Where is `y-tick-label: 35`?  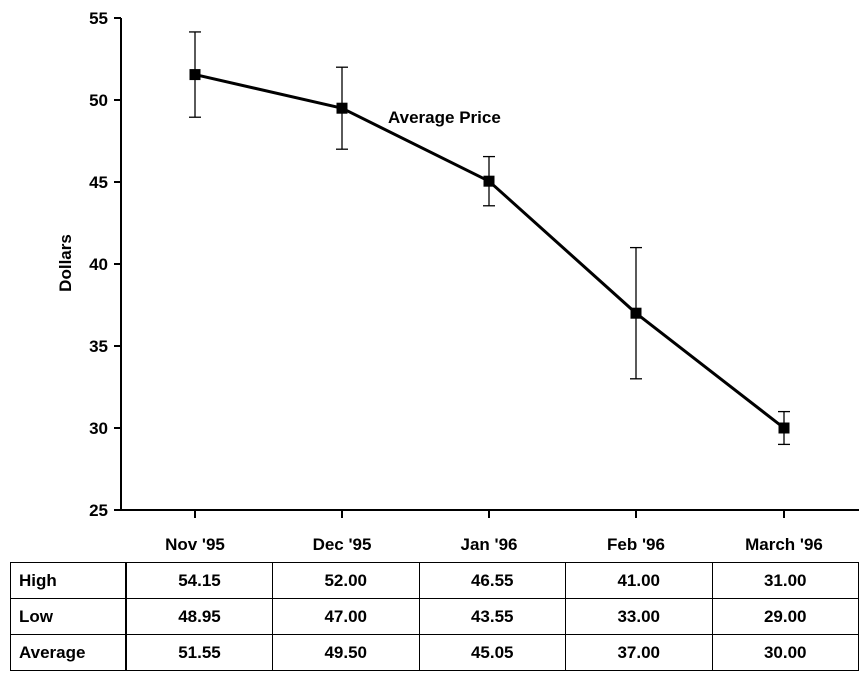
y-tick-label: 35 is located at coordinates (98, 346).